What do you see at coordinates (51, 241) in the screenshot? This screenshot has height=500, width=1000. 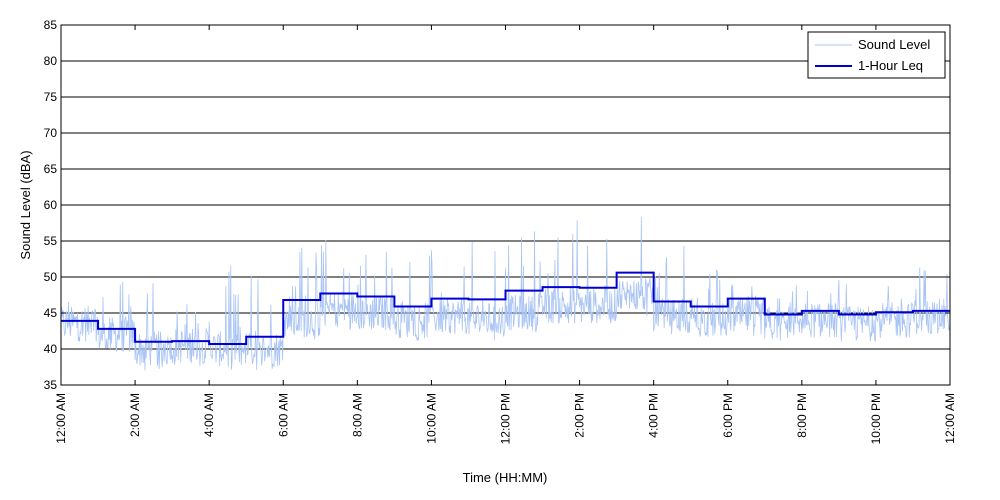 I see `y-tick-label: 55` at bounding box center [51, 241].